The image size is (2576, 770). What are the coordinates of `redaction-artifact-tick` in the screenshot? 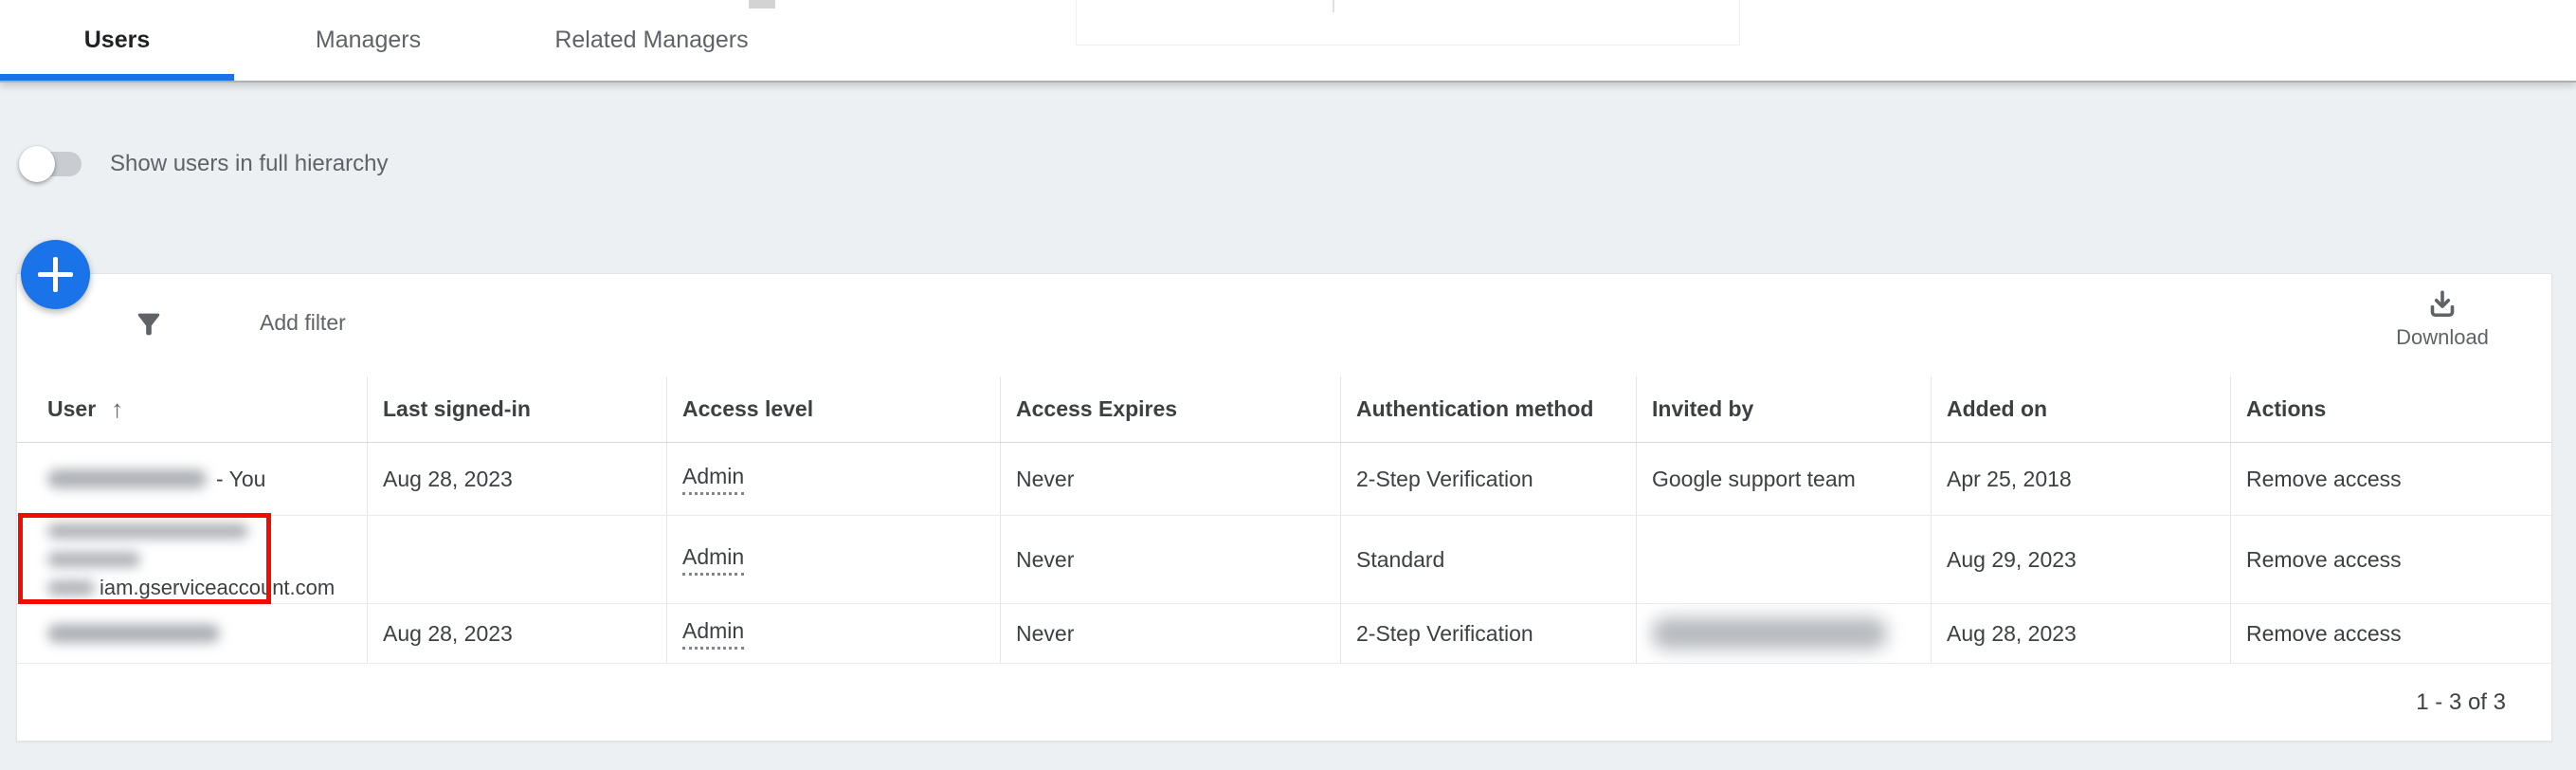 It's located at (1333, 6).